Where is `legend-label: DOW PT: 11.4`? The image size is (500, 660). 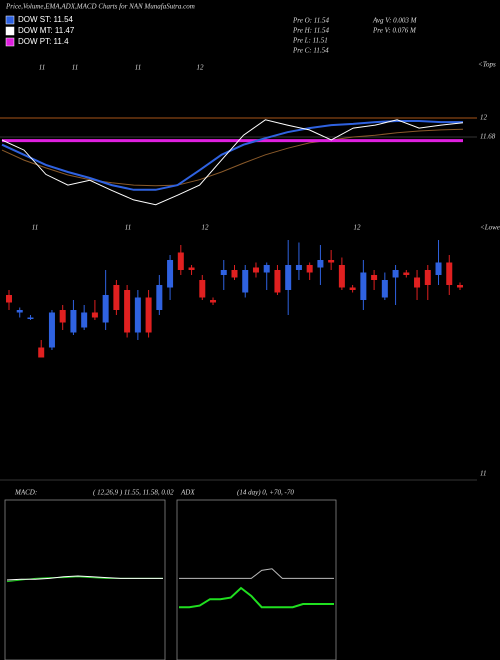 legend-label: DOW PT: 11.4 is located at coordinates (43, 41).